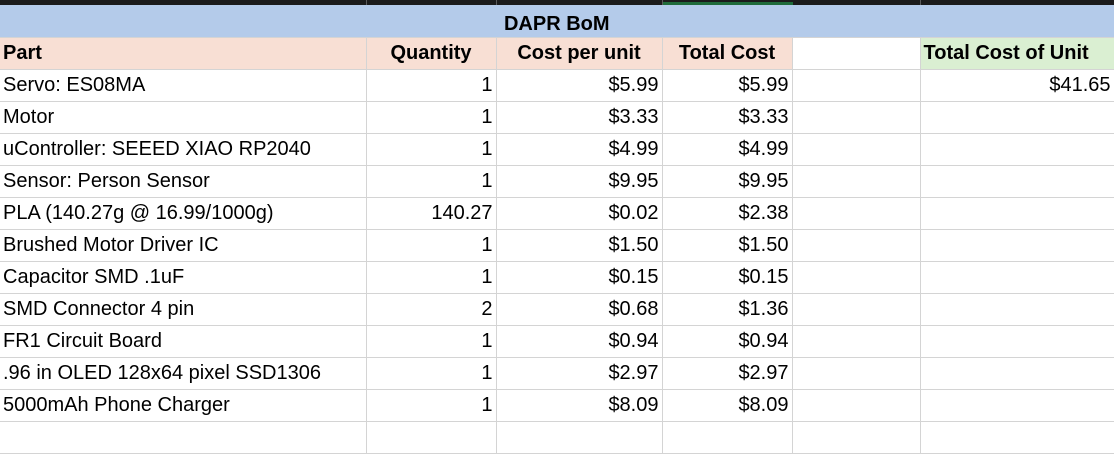 This screenshot has height=454, width=1114. What do you see at coordinates (183, 245) in the screenshot?
I see `part-cell: Brushed Motor Driver IC` at bounding box center [183, 245].